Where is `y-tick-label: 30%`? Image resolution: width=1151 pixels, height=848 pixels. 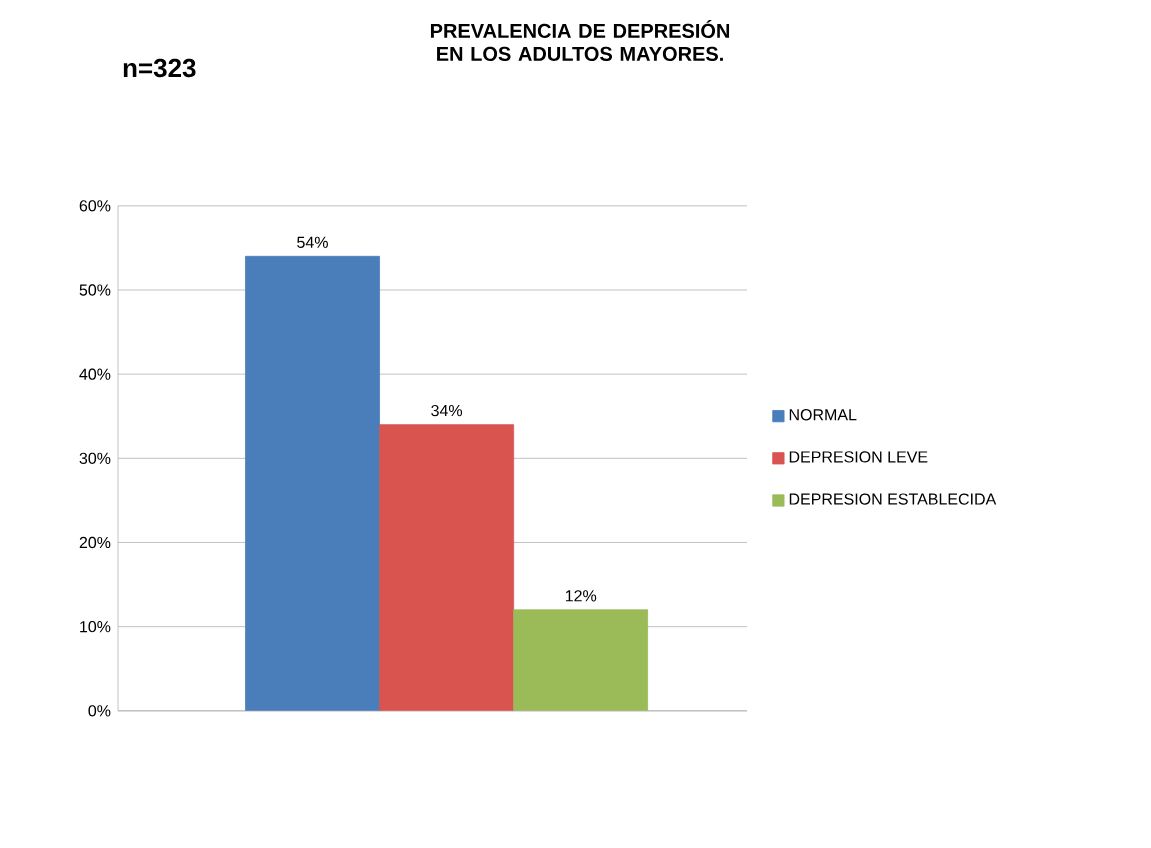 y-tick-label: 30% is located at coordinates (95, 458).